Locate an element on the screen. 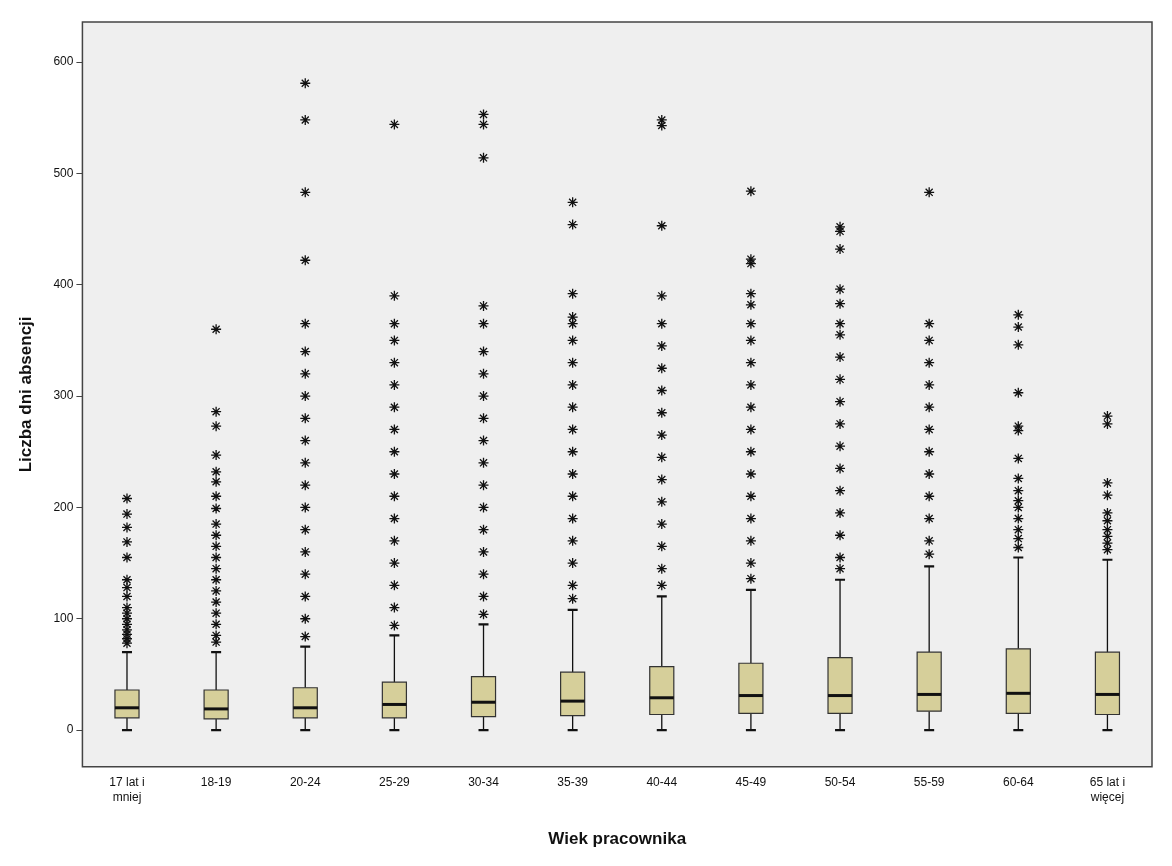  y-tick-label: 500 is located at coordinates (63, 172).